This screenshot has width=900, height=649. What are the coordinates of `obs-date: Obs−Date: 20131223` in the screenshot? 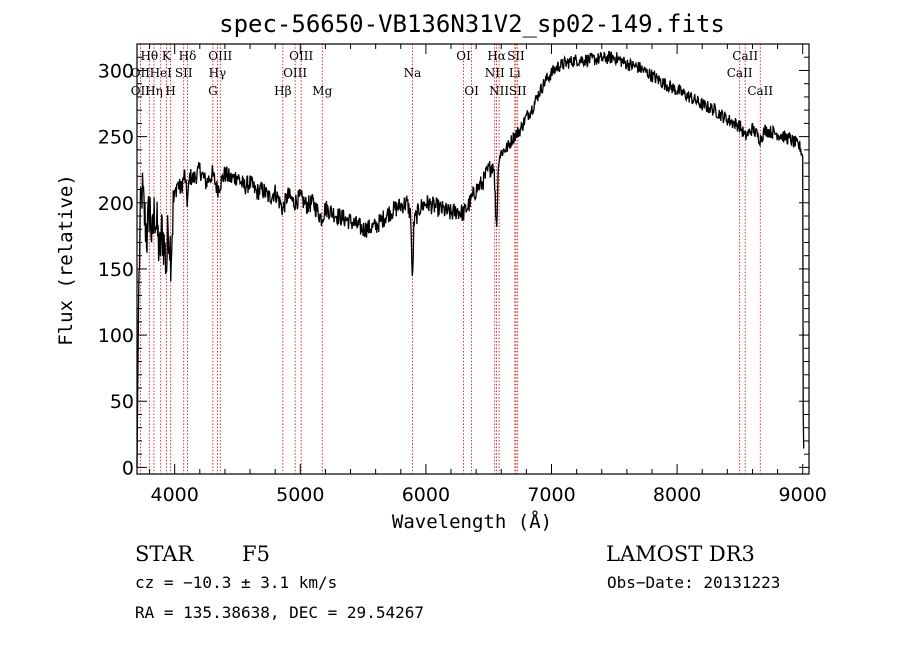 It's located at (693, 582).